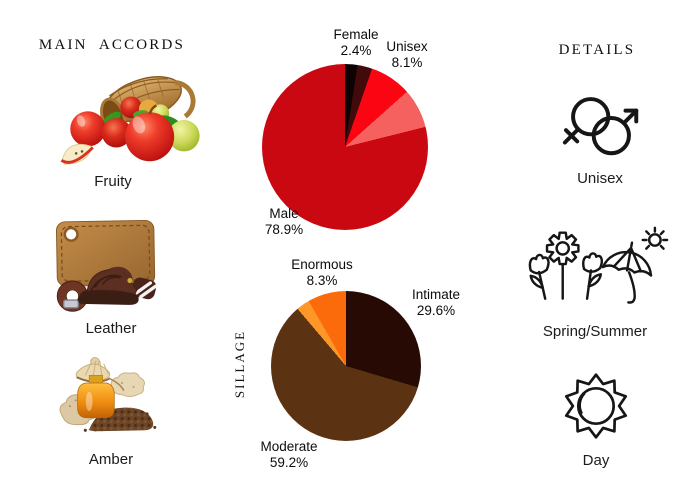 The height and width of the screenshot is (500, 700). I want to click on sillage-axis-label: SILLAGE, so click(239, 364).